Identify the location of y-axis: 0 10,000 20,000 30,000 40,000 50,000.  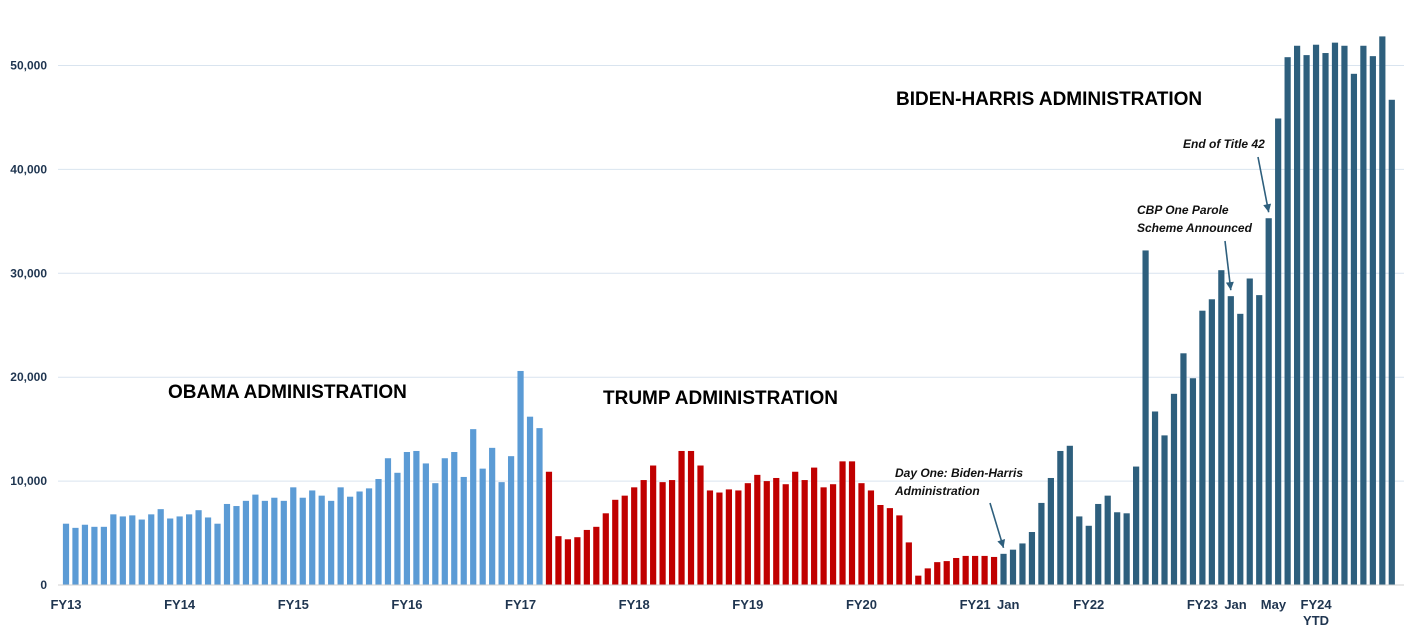
(28, 326).